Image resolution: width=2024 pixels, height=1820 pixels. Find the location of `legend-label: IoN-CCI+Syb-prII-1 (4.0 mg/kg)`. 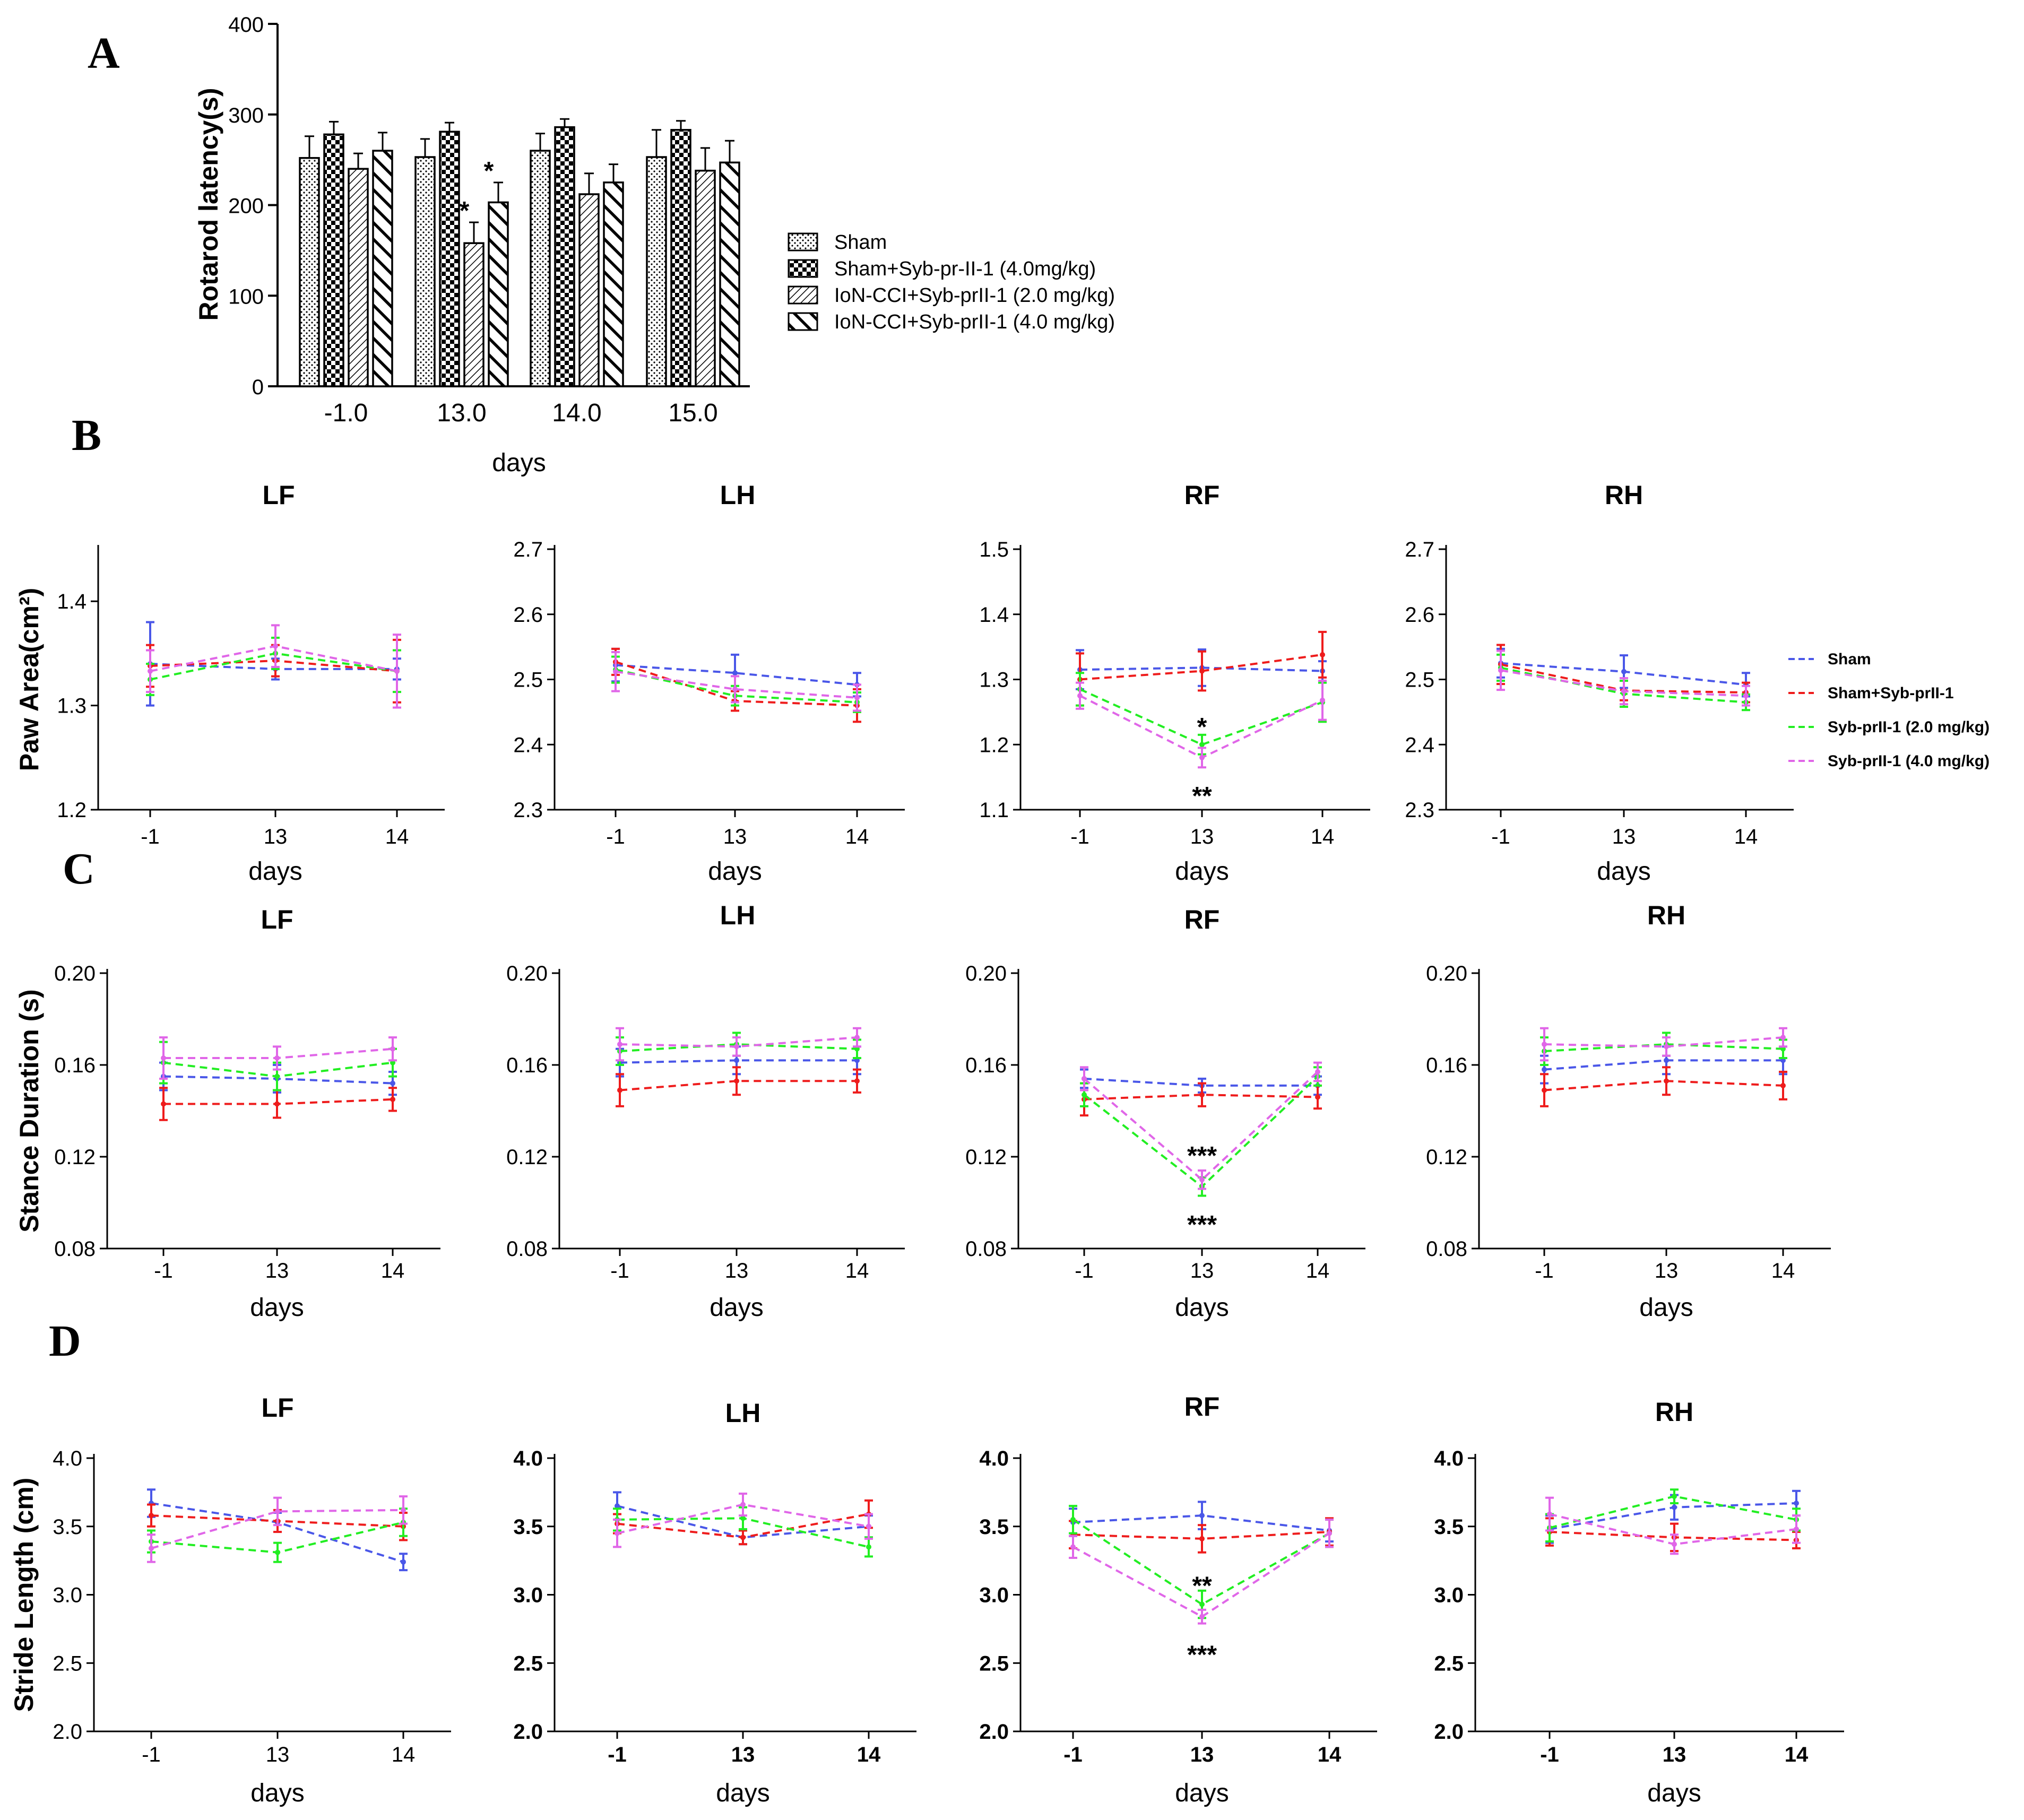

legend-label: IoN-CCI+Syb-prII-1 (4.0 mg/kg) is located at coordinates (974, 322).